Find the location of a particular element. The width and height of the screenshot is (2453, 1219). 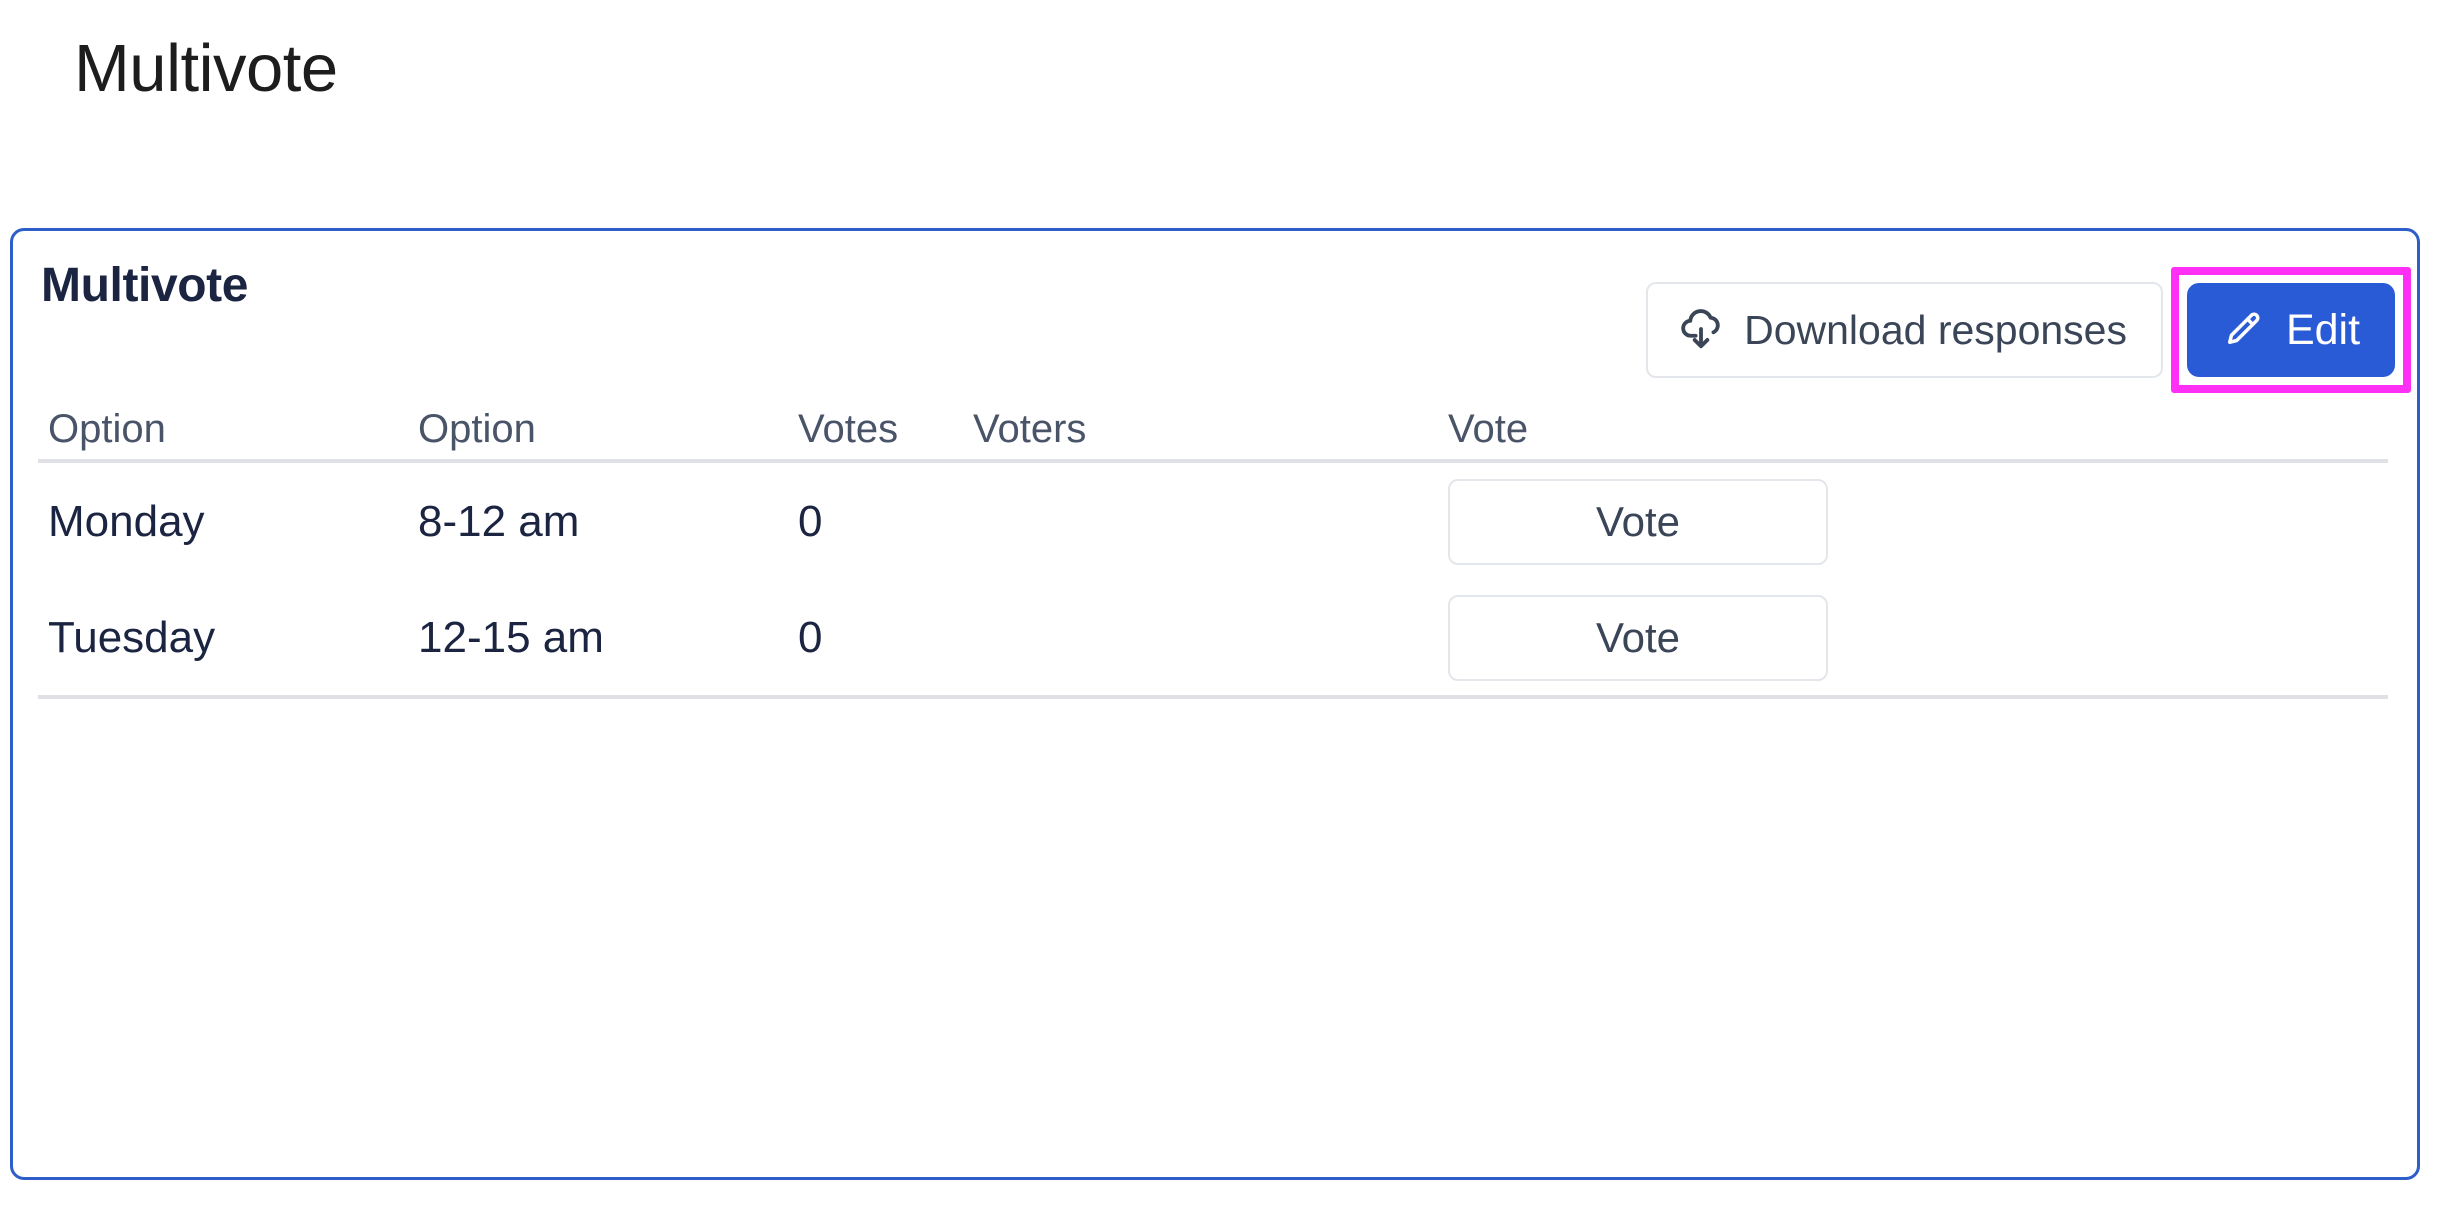

column-header-voters: Voters is located at coordinates (1030, 428).